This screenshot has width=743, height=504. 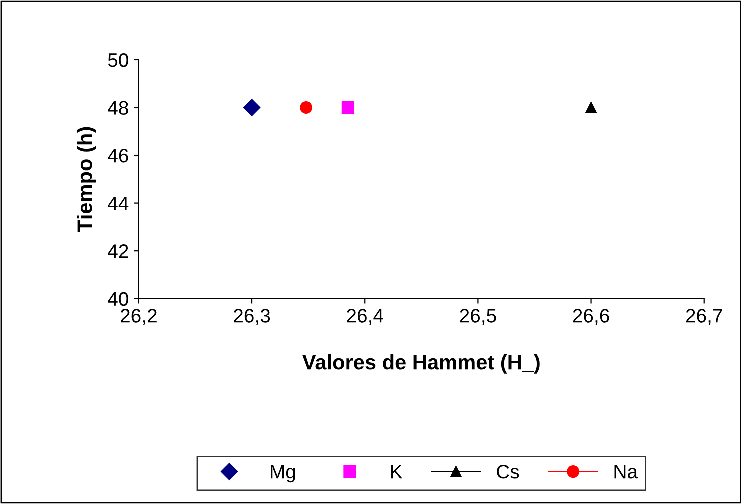 What do you see at coordinates (118, 108) in the screenshot?
I see `y-tick-label: 48` at bounding box center [118, 108].